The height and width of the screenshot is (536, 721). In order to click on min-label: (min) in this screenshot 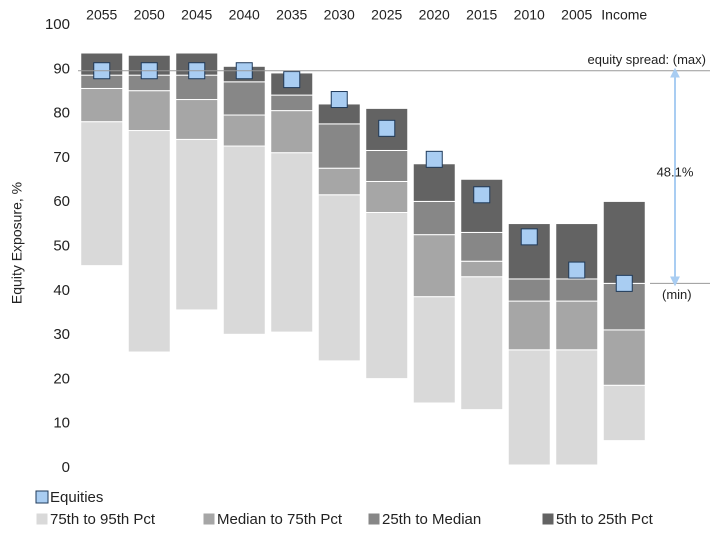, I will do `click(677, 294)`.